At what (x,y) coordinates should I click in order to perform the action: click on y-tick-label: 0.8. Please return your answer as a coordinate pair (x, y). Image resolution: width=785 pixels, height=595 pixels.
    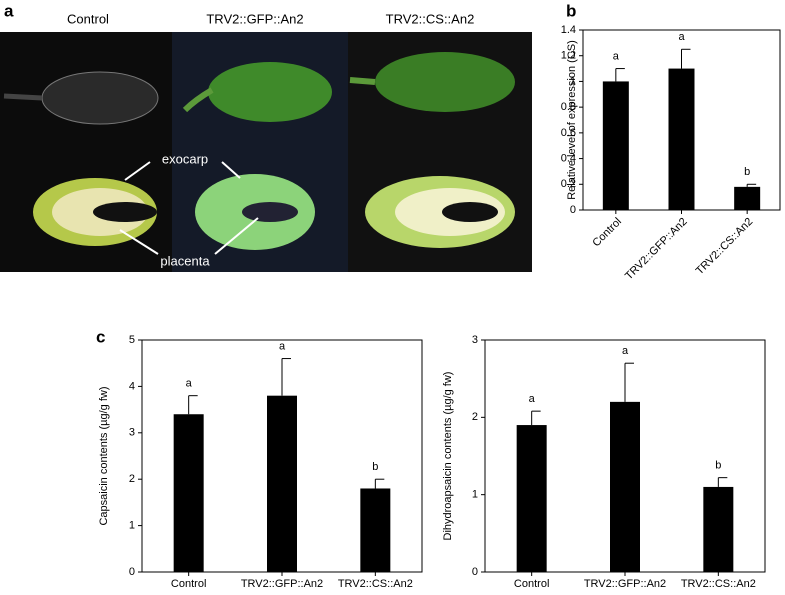
    Looking at the image, I should click on (568, 107).